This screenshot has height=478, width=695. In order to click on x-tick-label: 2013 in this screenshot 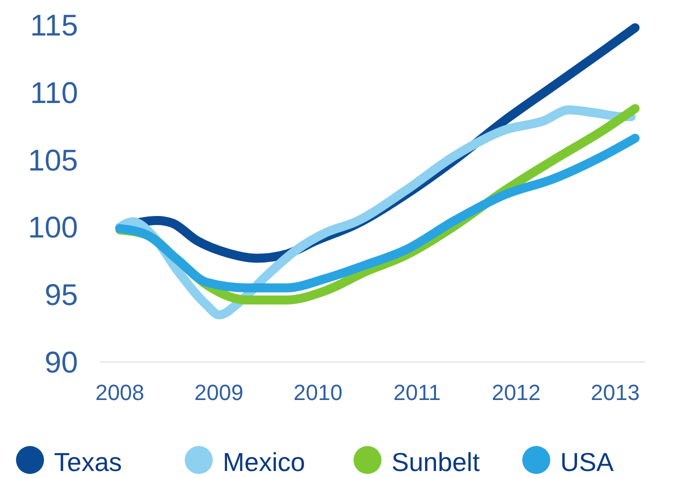, I will do `click(615, 392)`.